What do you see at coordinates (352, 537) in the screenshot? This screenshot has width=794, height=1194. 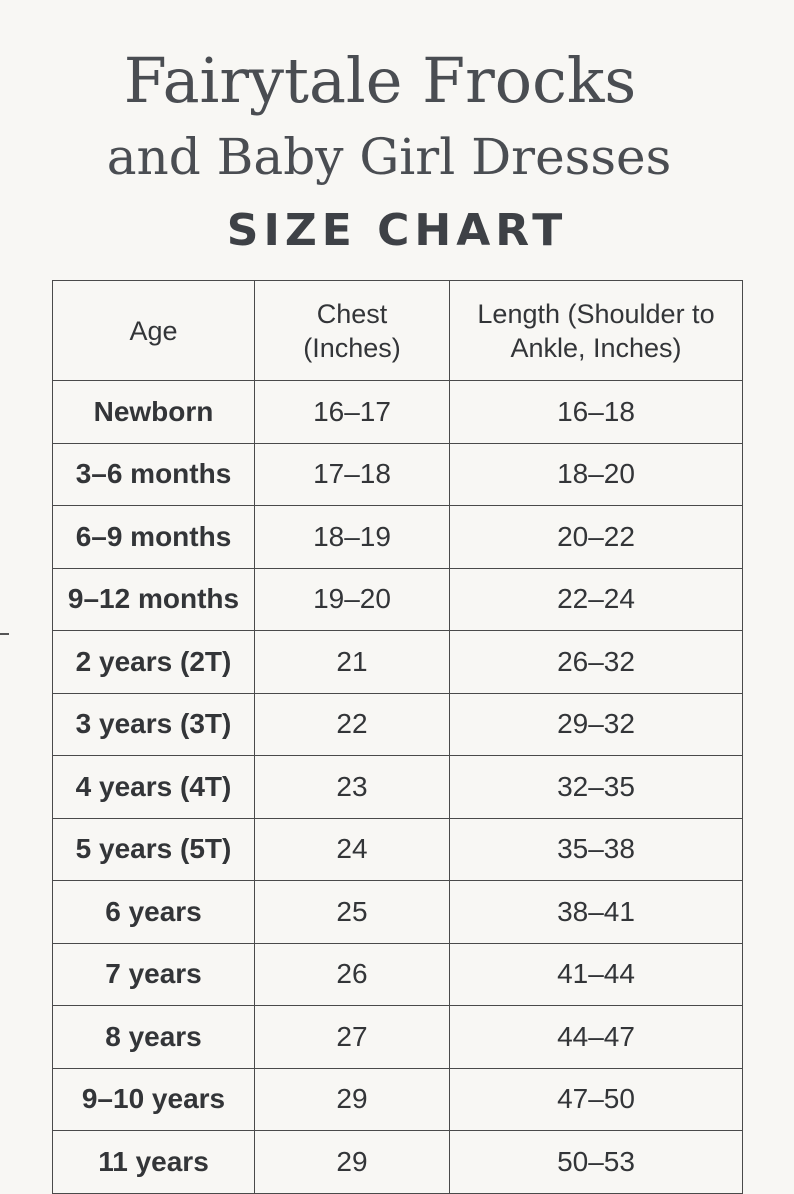 I see `chest-cell: 18–19` at bounding box center [352, 537].